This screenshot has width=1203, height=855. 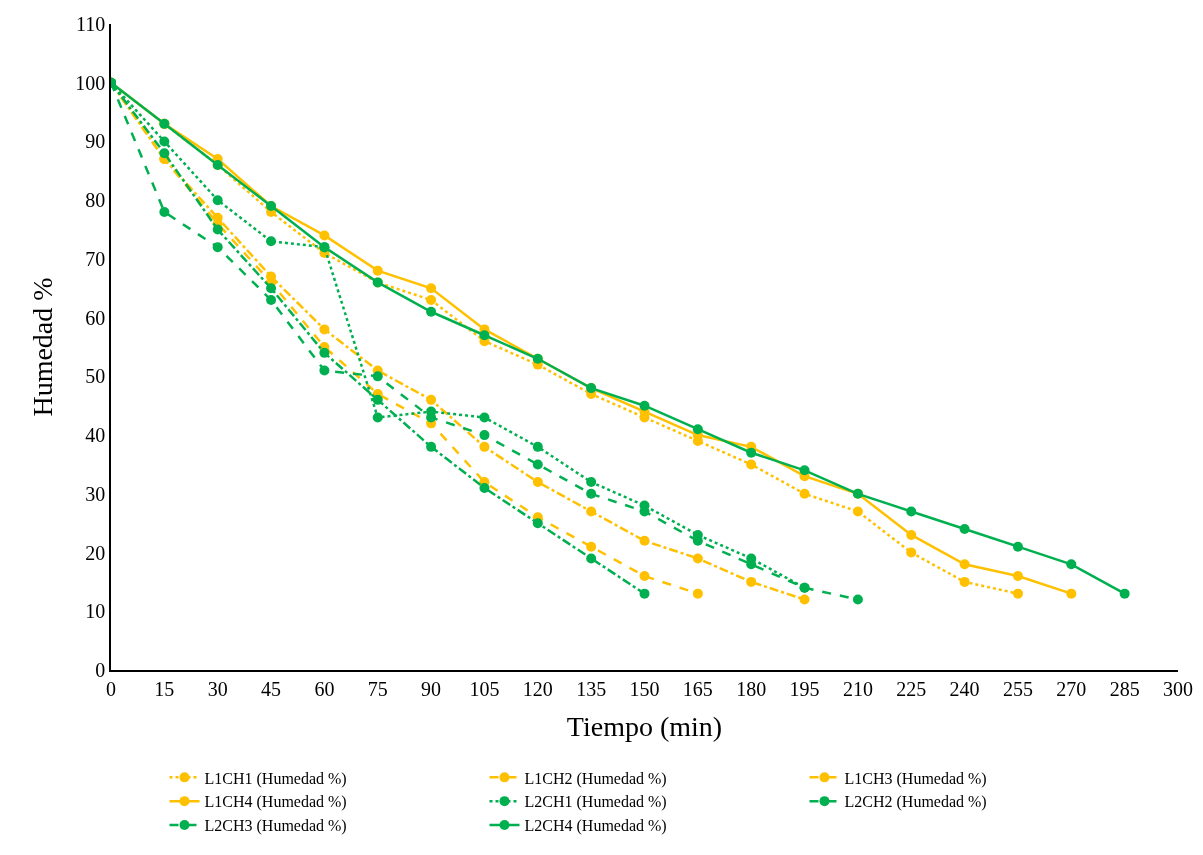 I want to click on y-tick-label: 10, so click(x=95, y=611).